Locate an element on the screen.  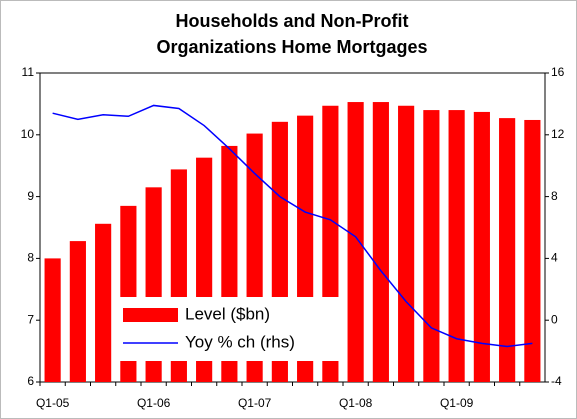
y-tick-label: 11 is located at coordinates (28, 72).